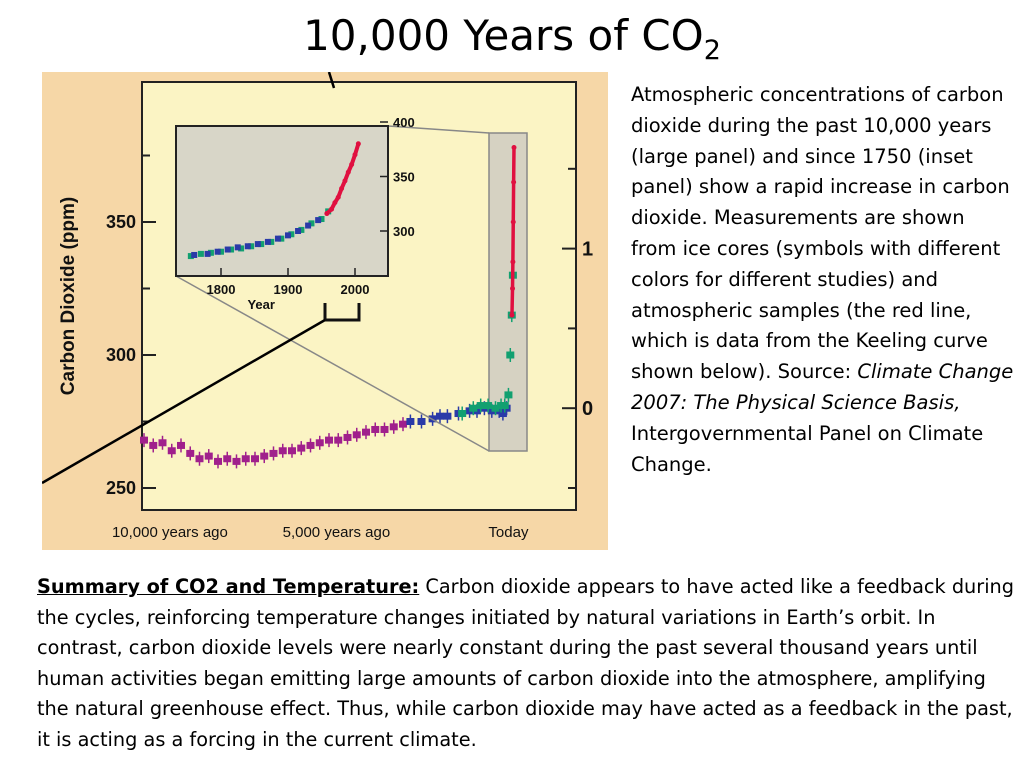 The height and width of the screenshot is (768, 1024). I want to click on inset-x-tick-label: 2000, so click(355, 289).